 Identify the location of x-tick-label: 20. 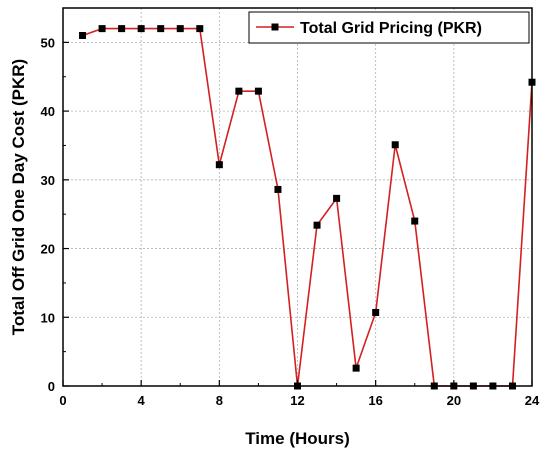
(454, 400).